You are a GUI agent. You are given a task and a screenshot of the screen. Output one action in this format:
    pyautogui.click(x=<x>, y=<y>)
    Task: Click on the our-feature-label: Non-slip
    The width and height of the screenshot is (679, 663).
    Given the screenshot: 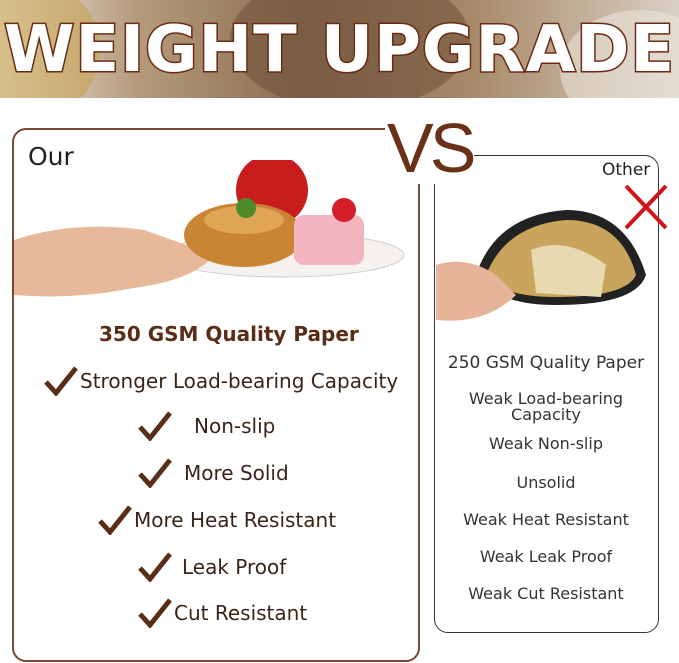 What is the action you would take?
    pyautogui.click(x=235, y=426)
    